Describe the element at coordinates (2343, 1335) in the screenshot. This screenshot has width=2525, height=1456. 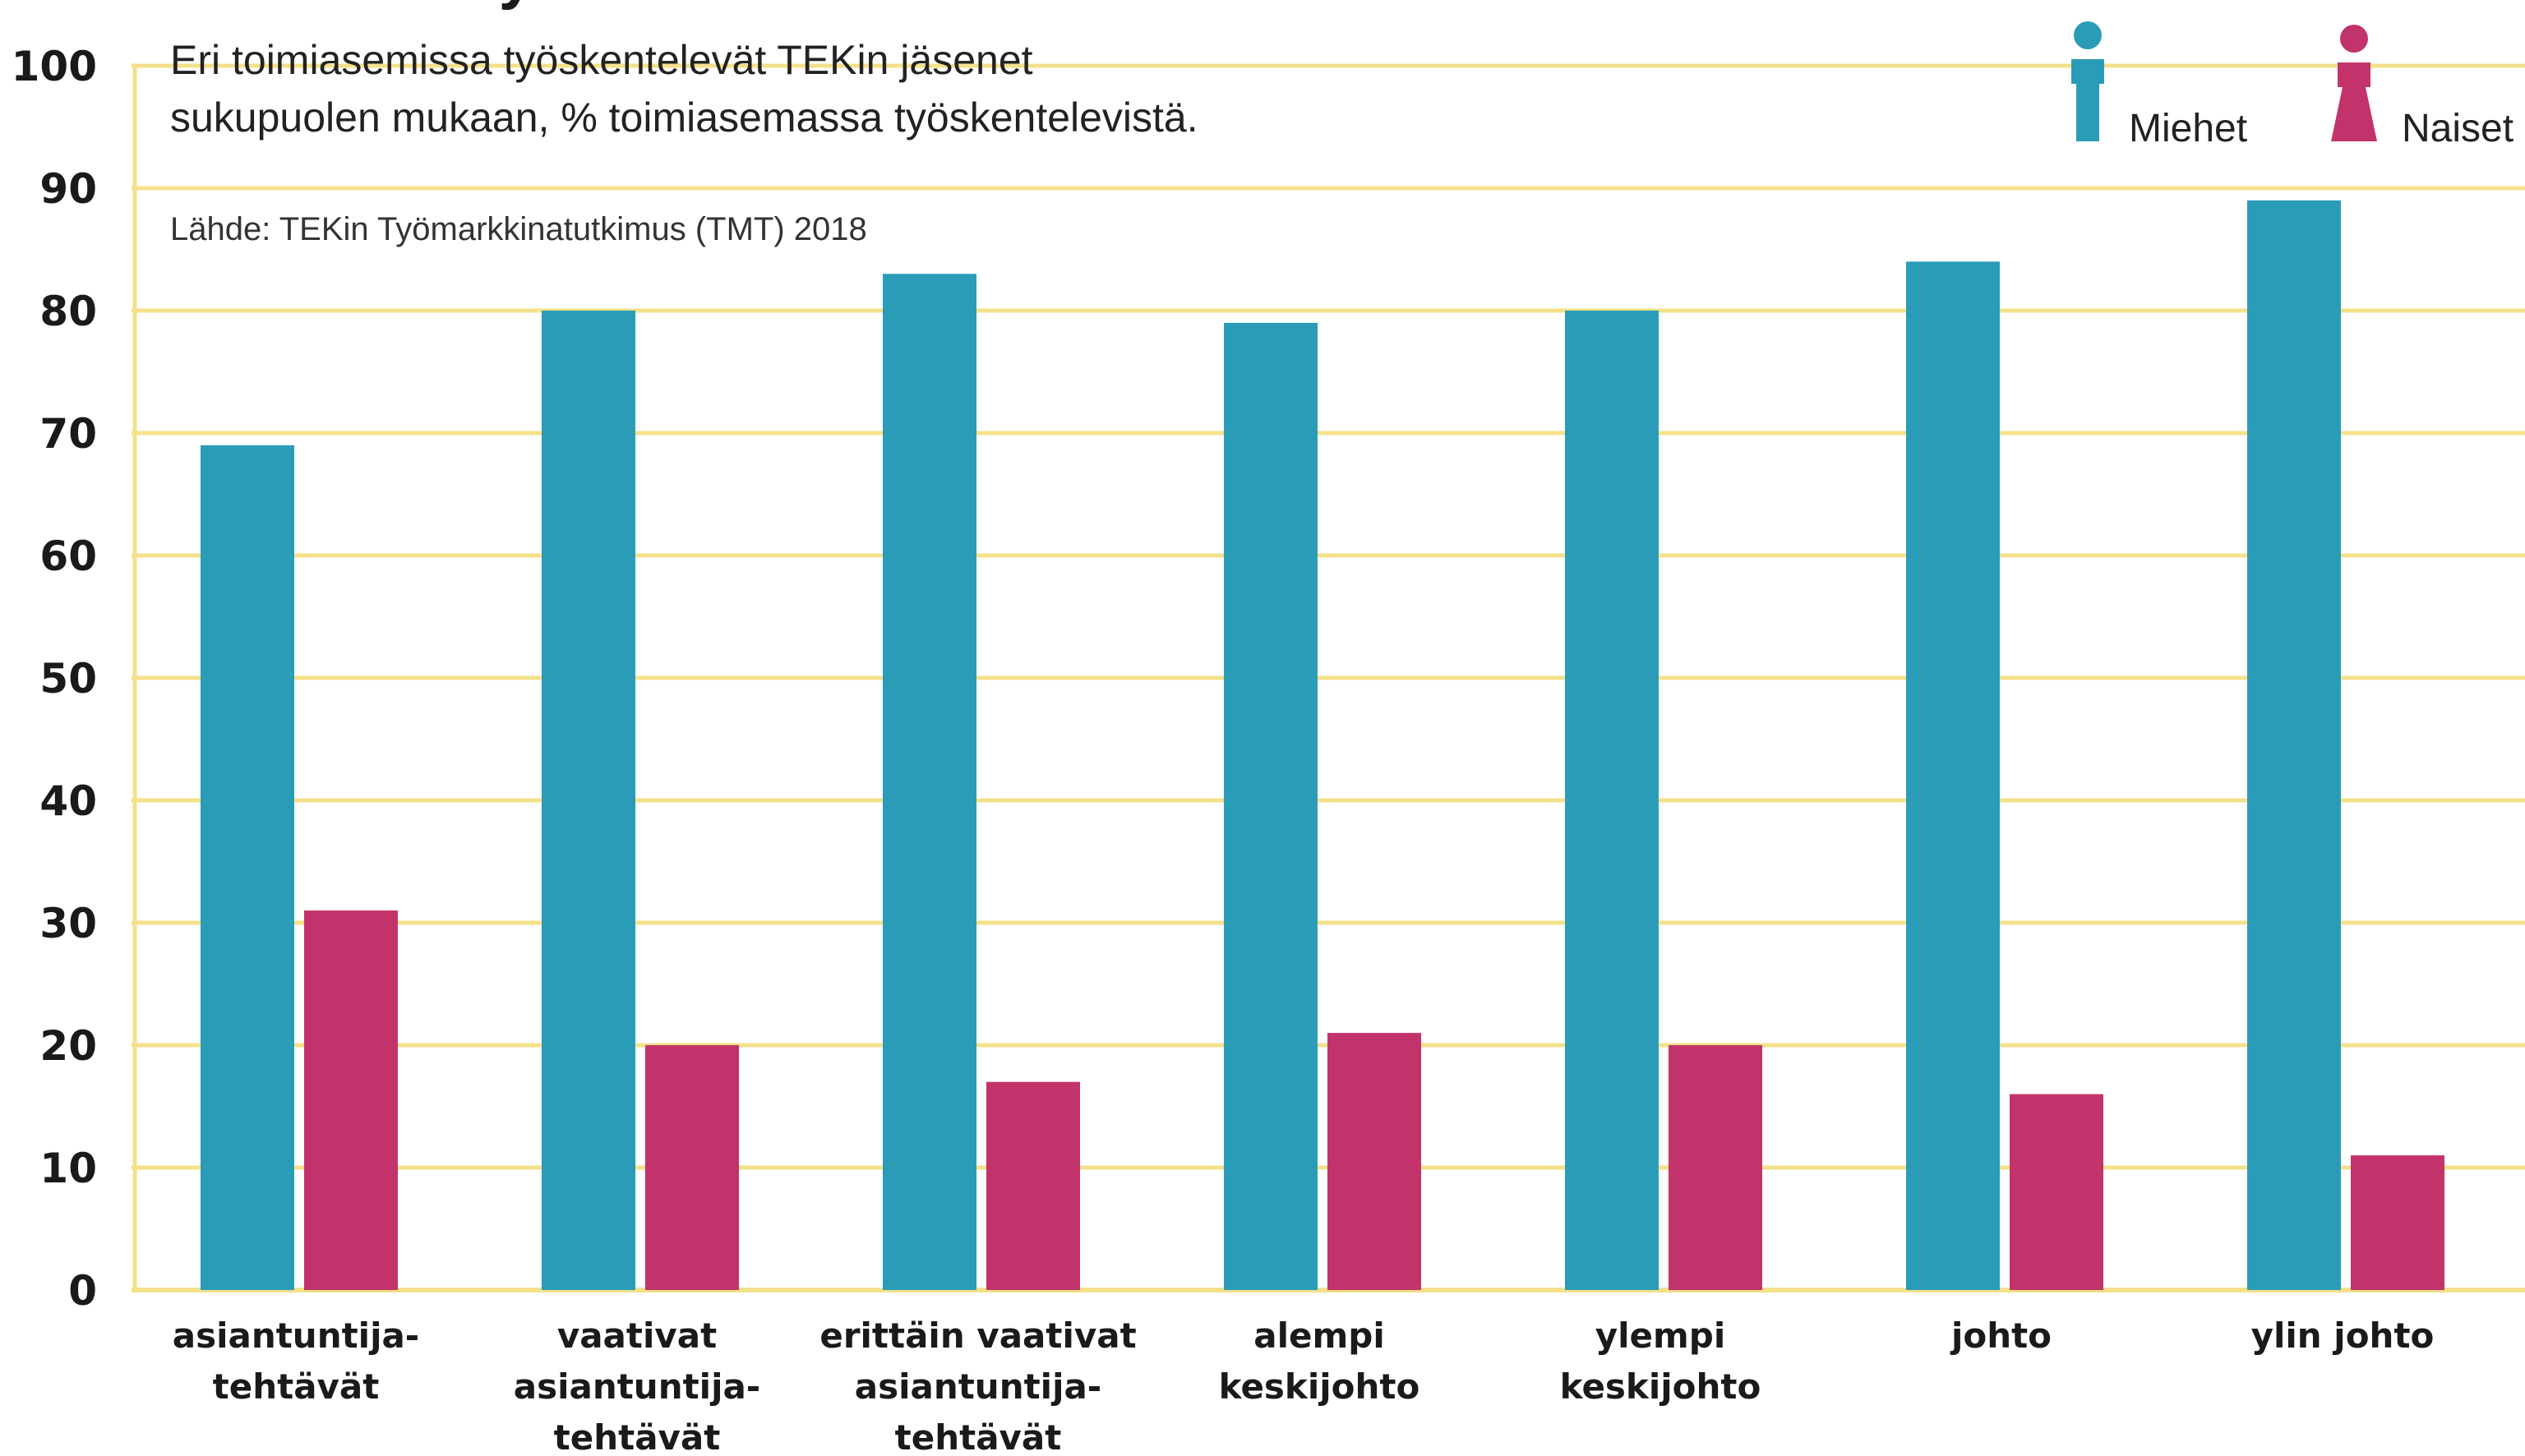
I see `x-tick-label: ylin johto` at that location.